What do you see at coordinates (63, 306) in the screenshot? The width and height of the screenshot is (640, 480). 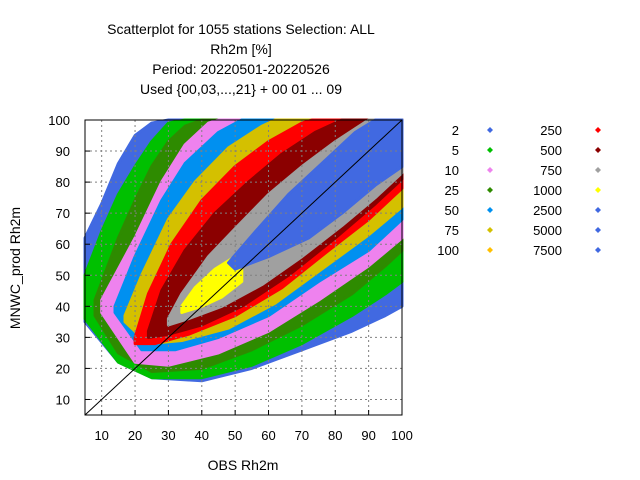 I see `y-tick-label: 40` at bounding box center [63, 306].